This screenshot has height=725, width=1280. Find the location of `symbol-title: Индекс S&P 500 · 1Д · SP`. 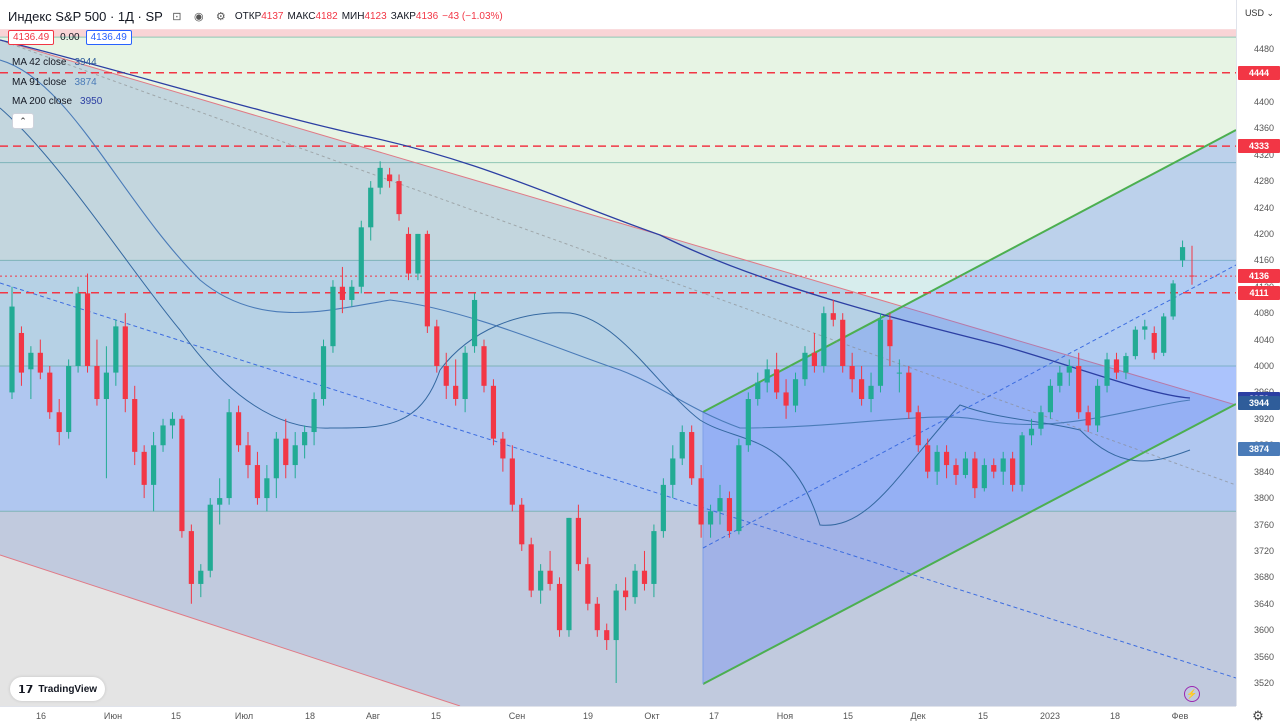

symbol-title: Индекс S&P 500 · 1Д · SP is located at coordinates (85, 16).